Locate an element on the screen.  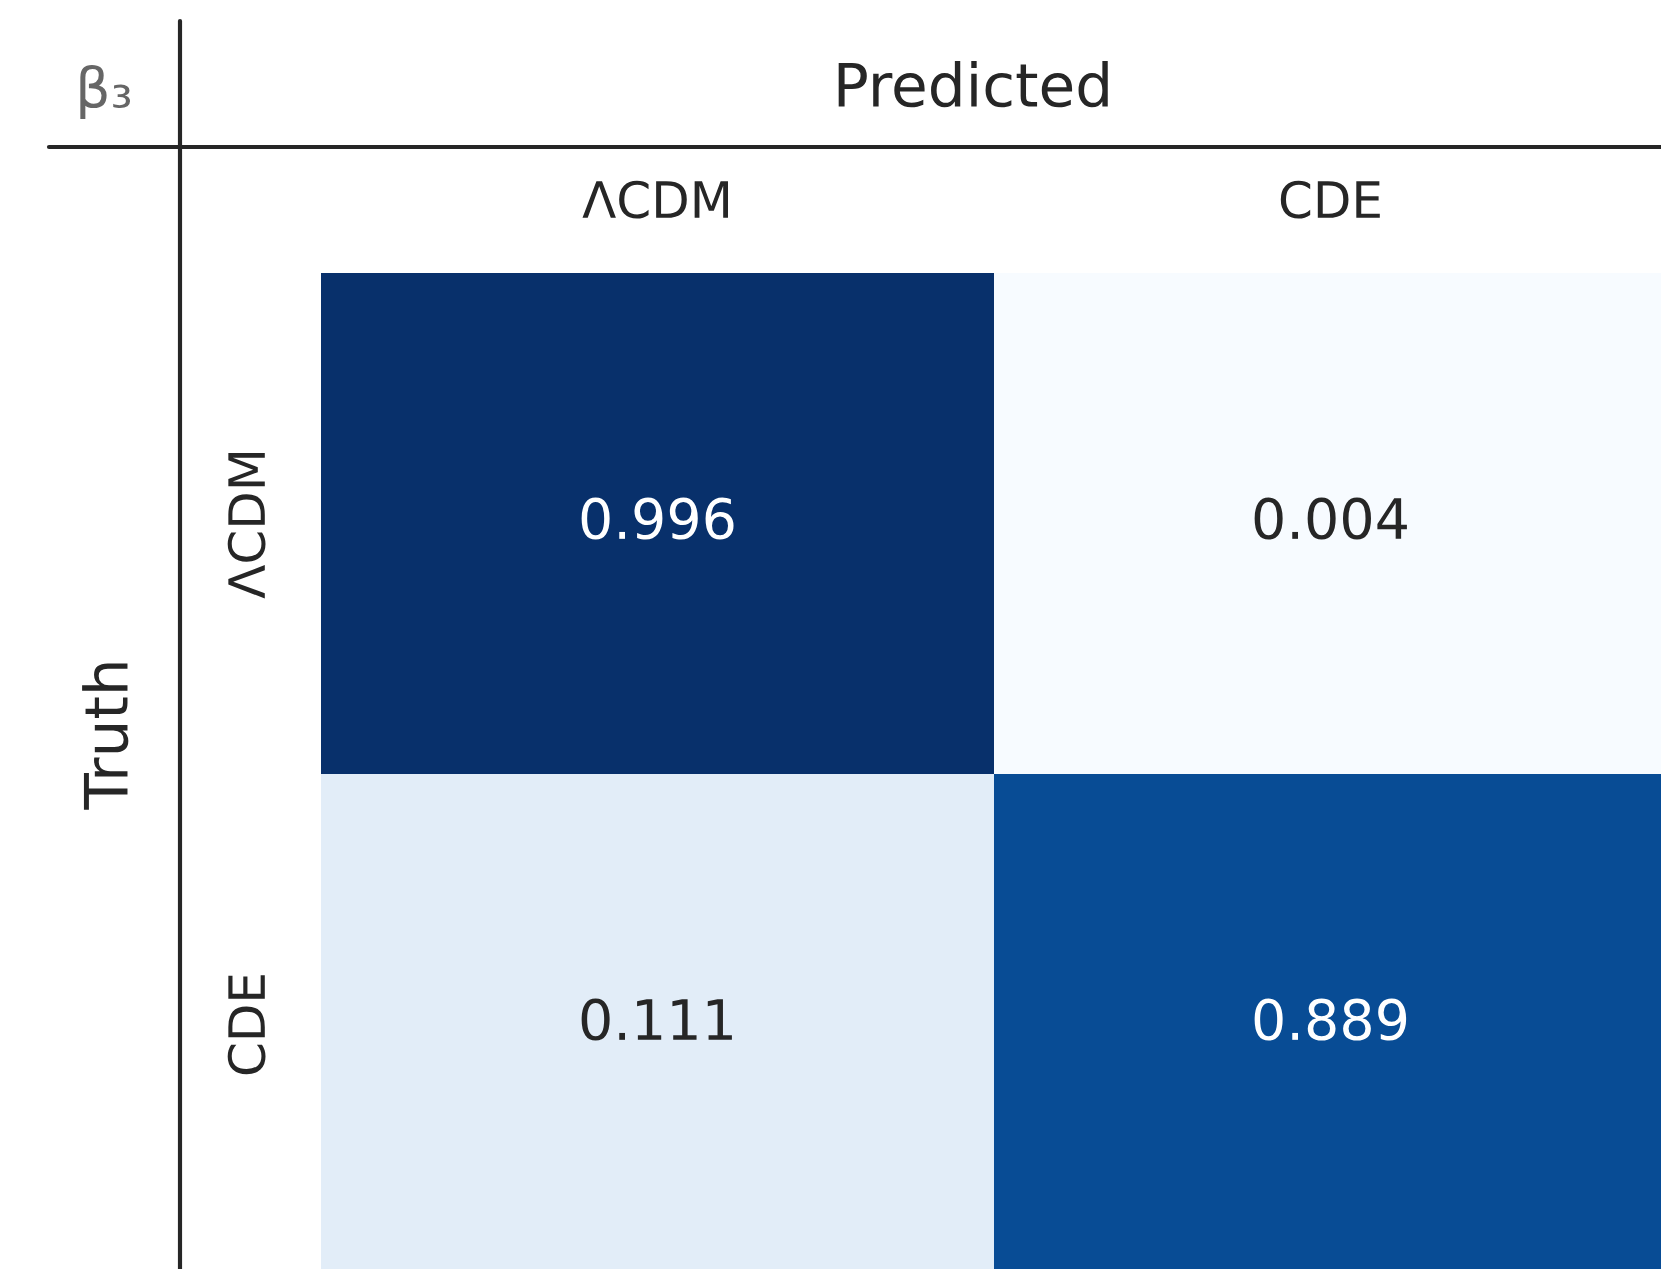
data-label: 0.889 is located at coordinates (1330, 1019).